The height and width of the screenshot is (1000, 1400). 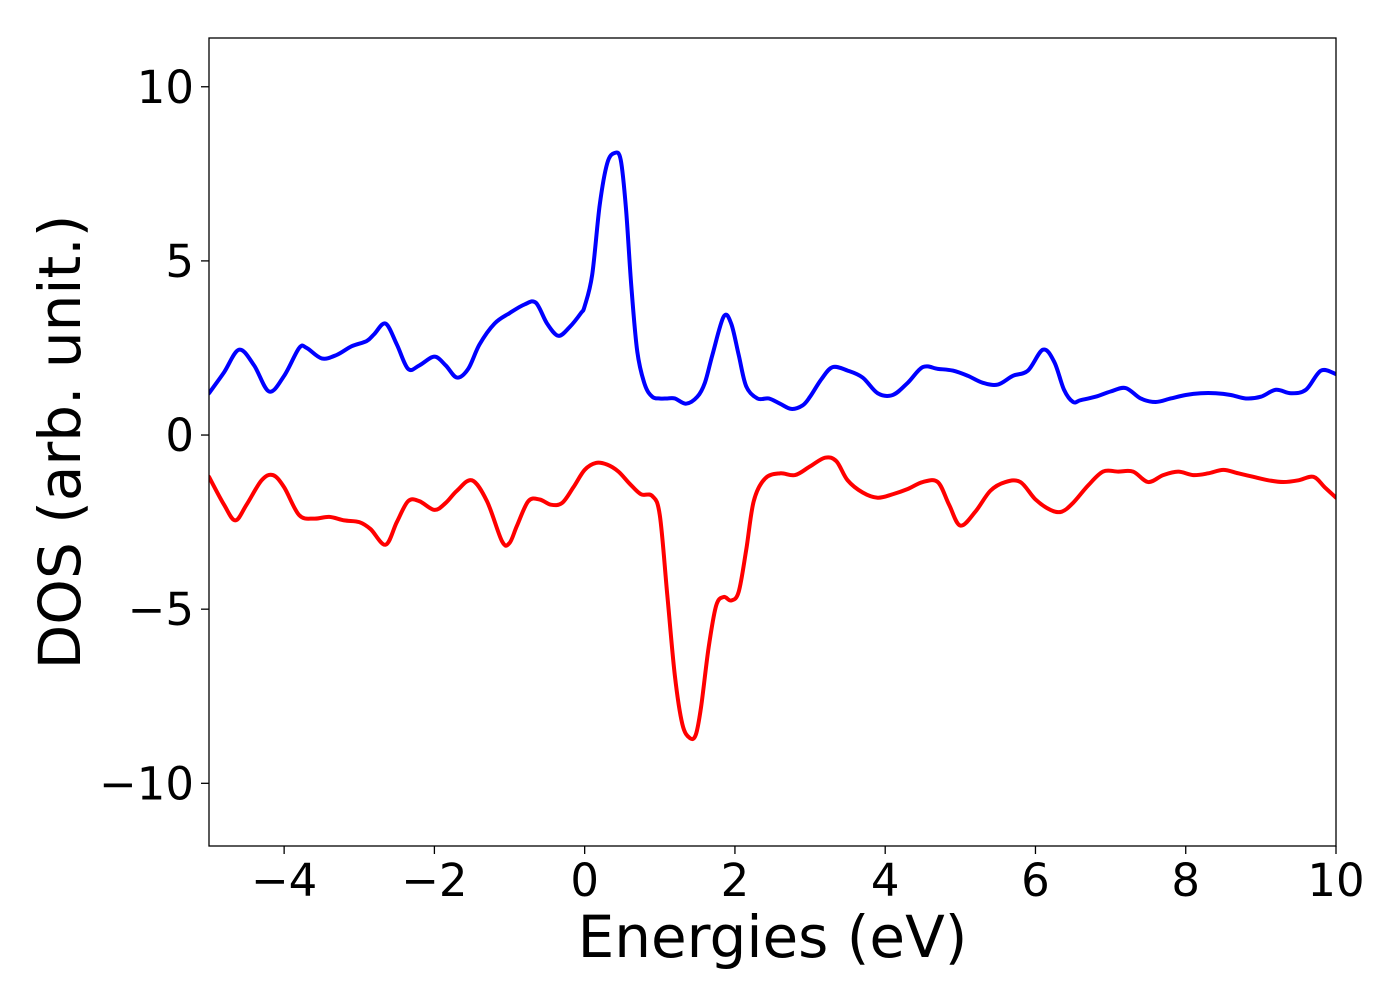 I want to click on y-tick-label: −5, so click(x=161, y=609).